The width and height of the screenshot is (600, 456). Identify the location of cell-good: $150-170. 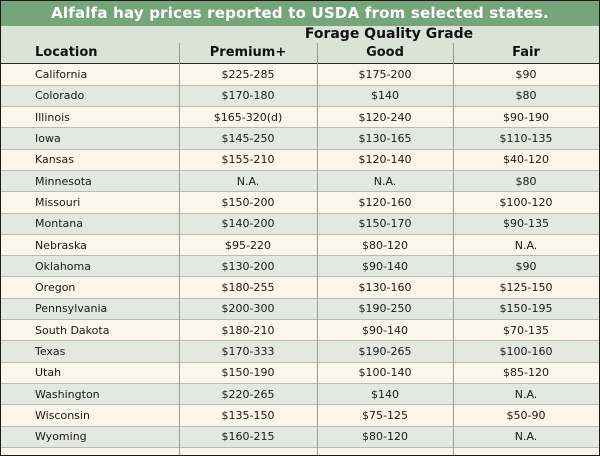
(385, 224).